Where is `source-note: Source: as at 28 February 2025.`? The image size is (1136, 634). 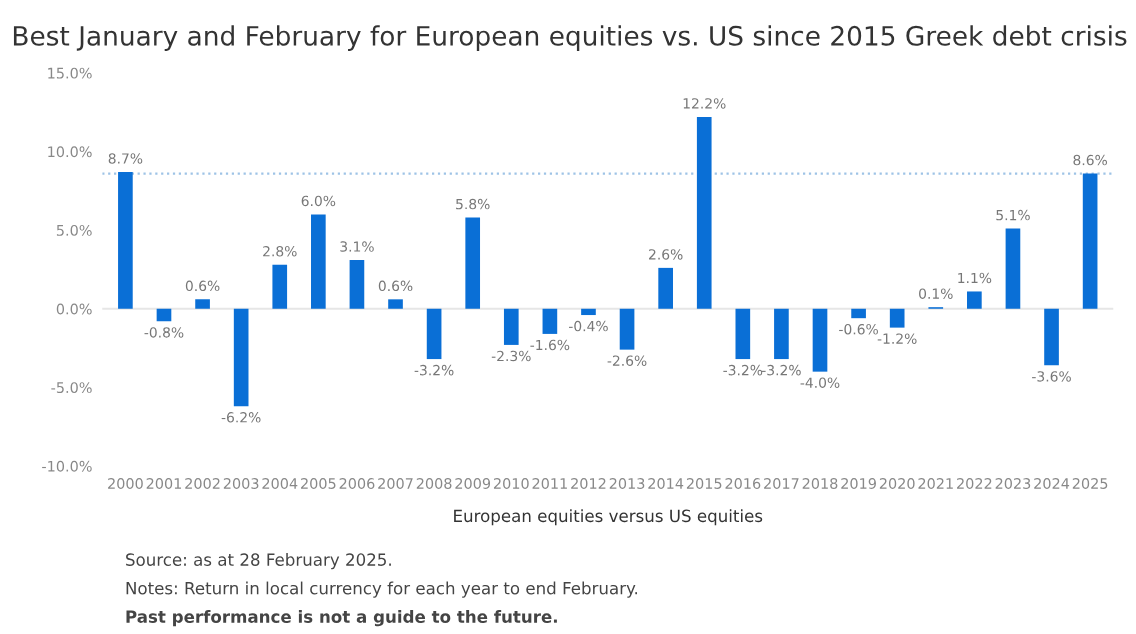
source-note: Source: as at 28 February 2025. is located at coordinates (258, 561).